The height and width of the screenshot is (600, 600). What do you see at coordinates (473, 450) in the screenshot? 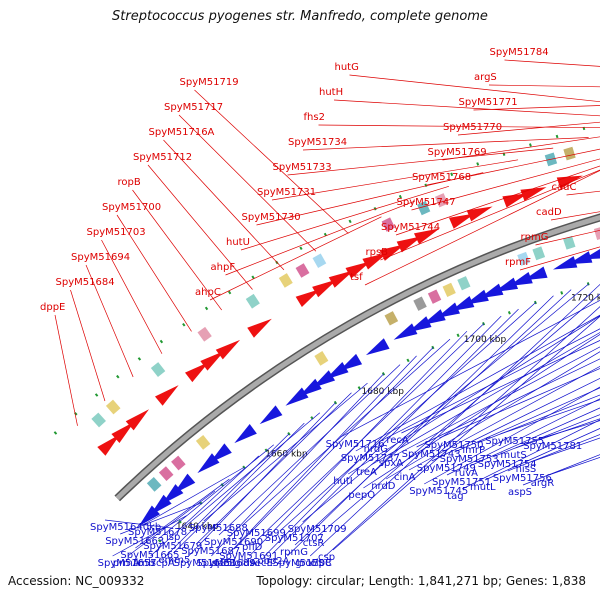
I see `gene-label: lmrP` at bounding box center [473, 450].